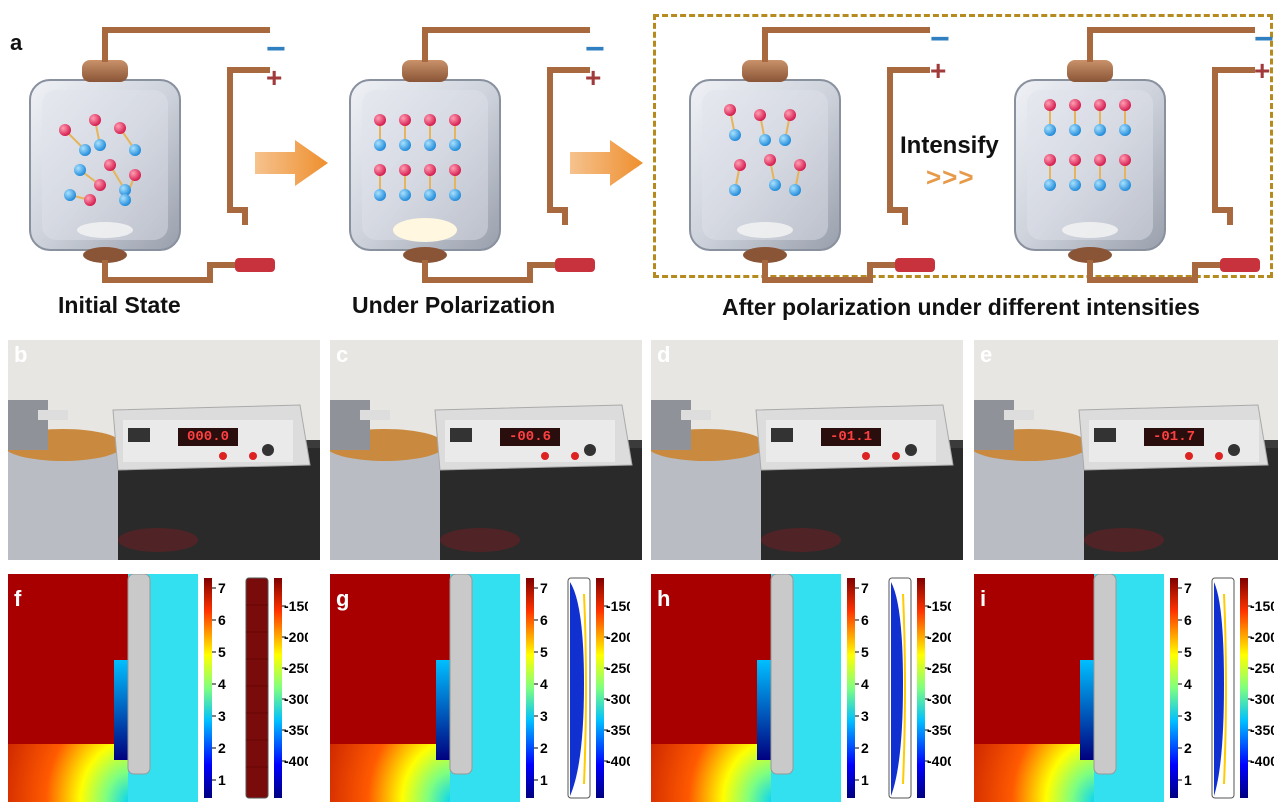 The height and width of the screenshot is (806, 1284). What do you see at coordinates (207, 437) in the screenshot?
I see `meter-reading: 000.0` at bounding box center [207, 437].